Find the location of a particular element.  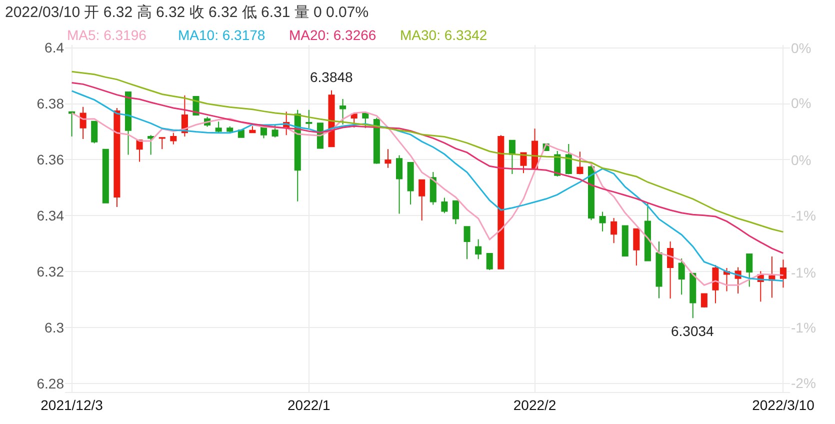

y-tick-label: 6.32 is located at coordinates (50, 272).